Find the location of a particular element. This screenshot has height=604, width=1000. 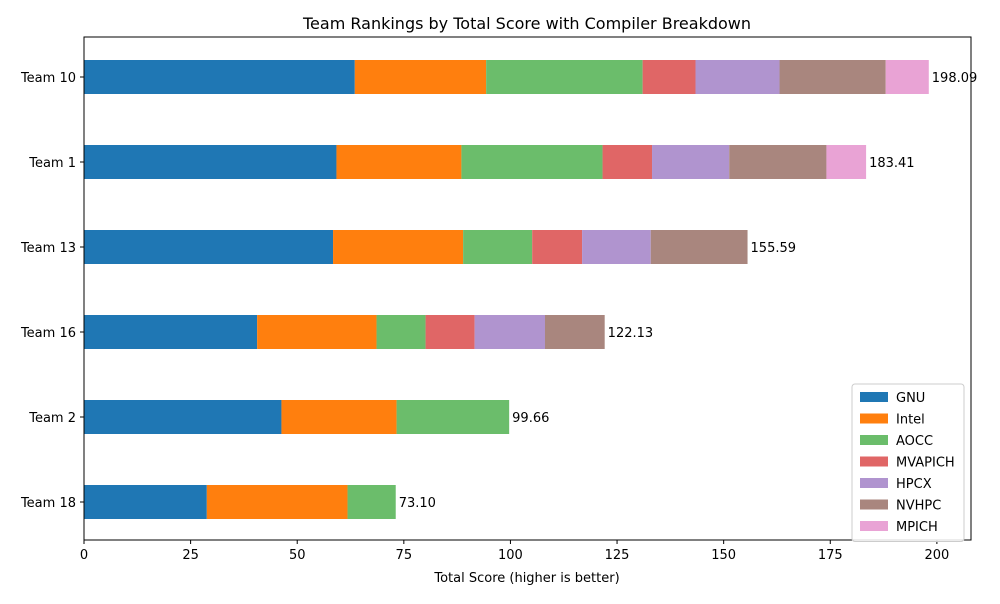

x-tick-label: 150 is located at coordinates (723, 555).